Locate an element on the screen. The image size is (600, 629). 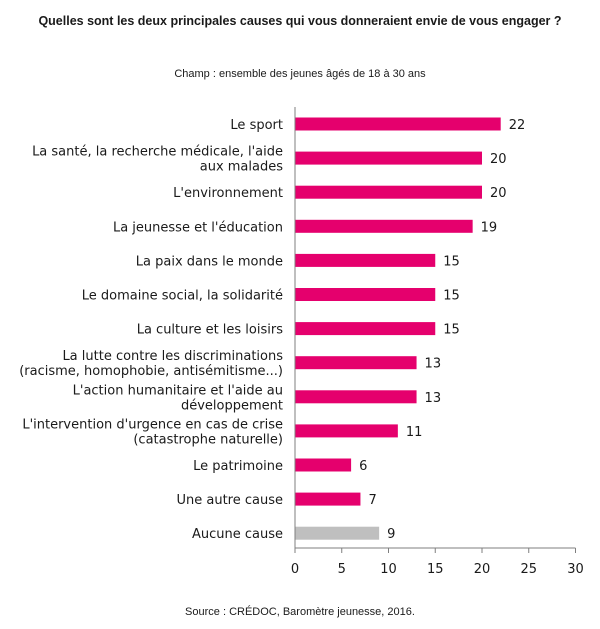
x-tick-label-5: 25 is located at coordinates (528, 569).